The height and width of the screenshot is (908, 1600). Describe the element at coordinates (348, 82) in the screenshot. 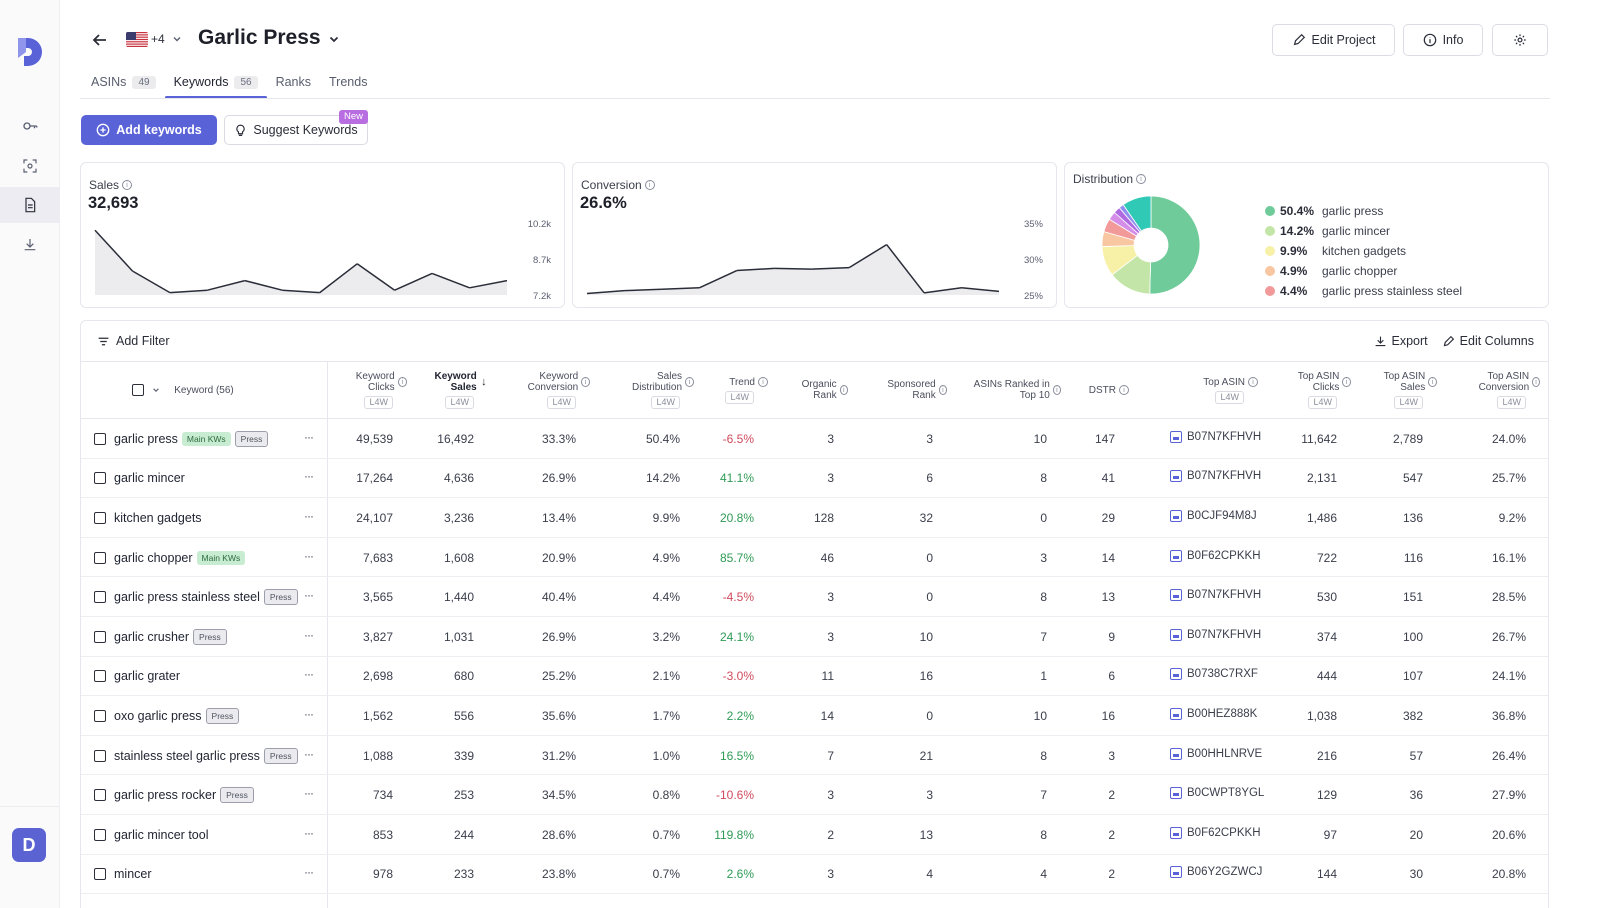

I see `tab-trends: Trends` at that location.